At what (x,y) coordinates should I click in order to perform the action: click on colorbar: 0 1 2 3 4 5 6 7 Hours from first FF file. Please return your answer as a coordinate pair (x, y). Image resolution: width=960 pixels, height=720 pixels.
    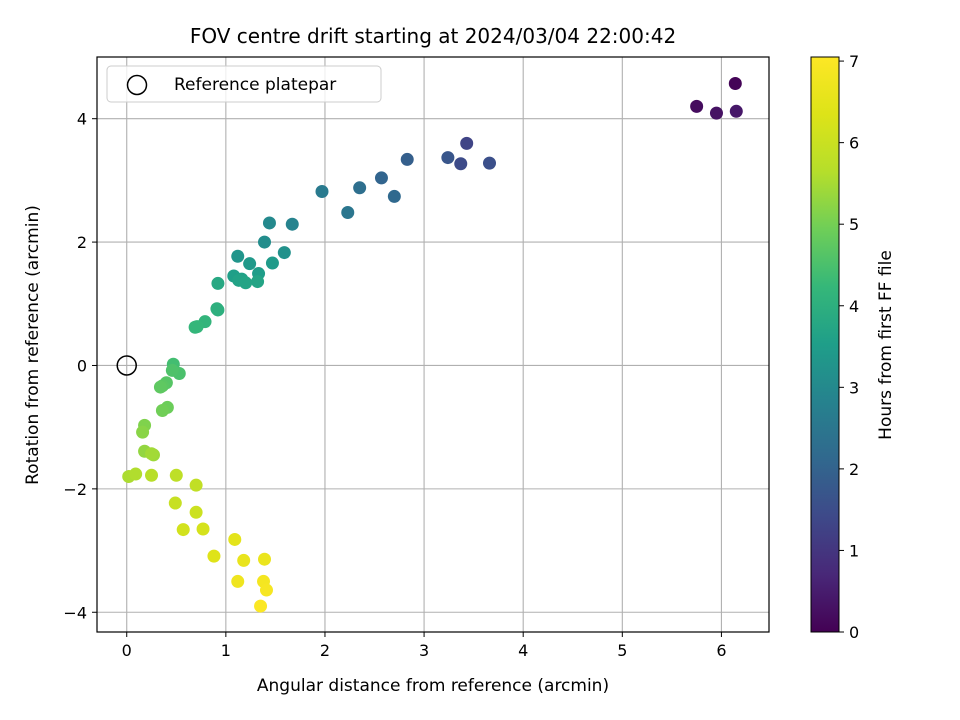
    Looking at the image, I should click on (853, 347).